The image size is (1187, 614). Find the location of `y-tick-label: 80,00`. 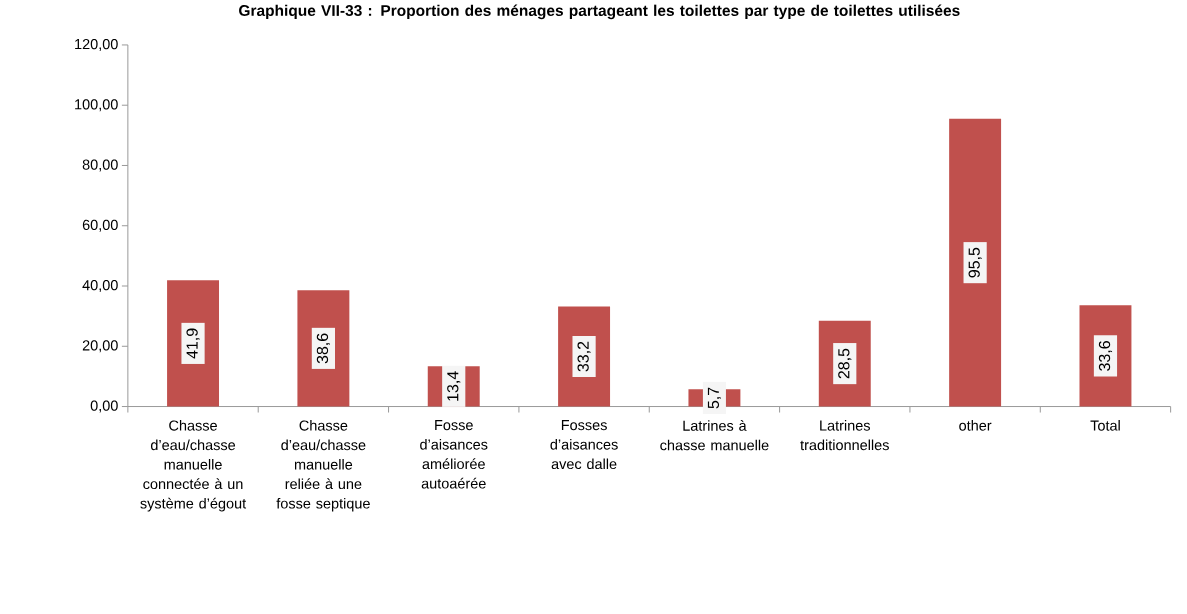

y-tick-label: 80,00 is located at coordinates (100, 165).